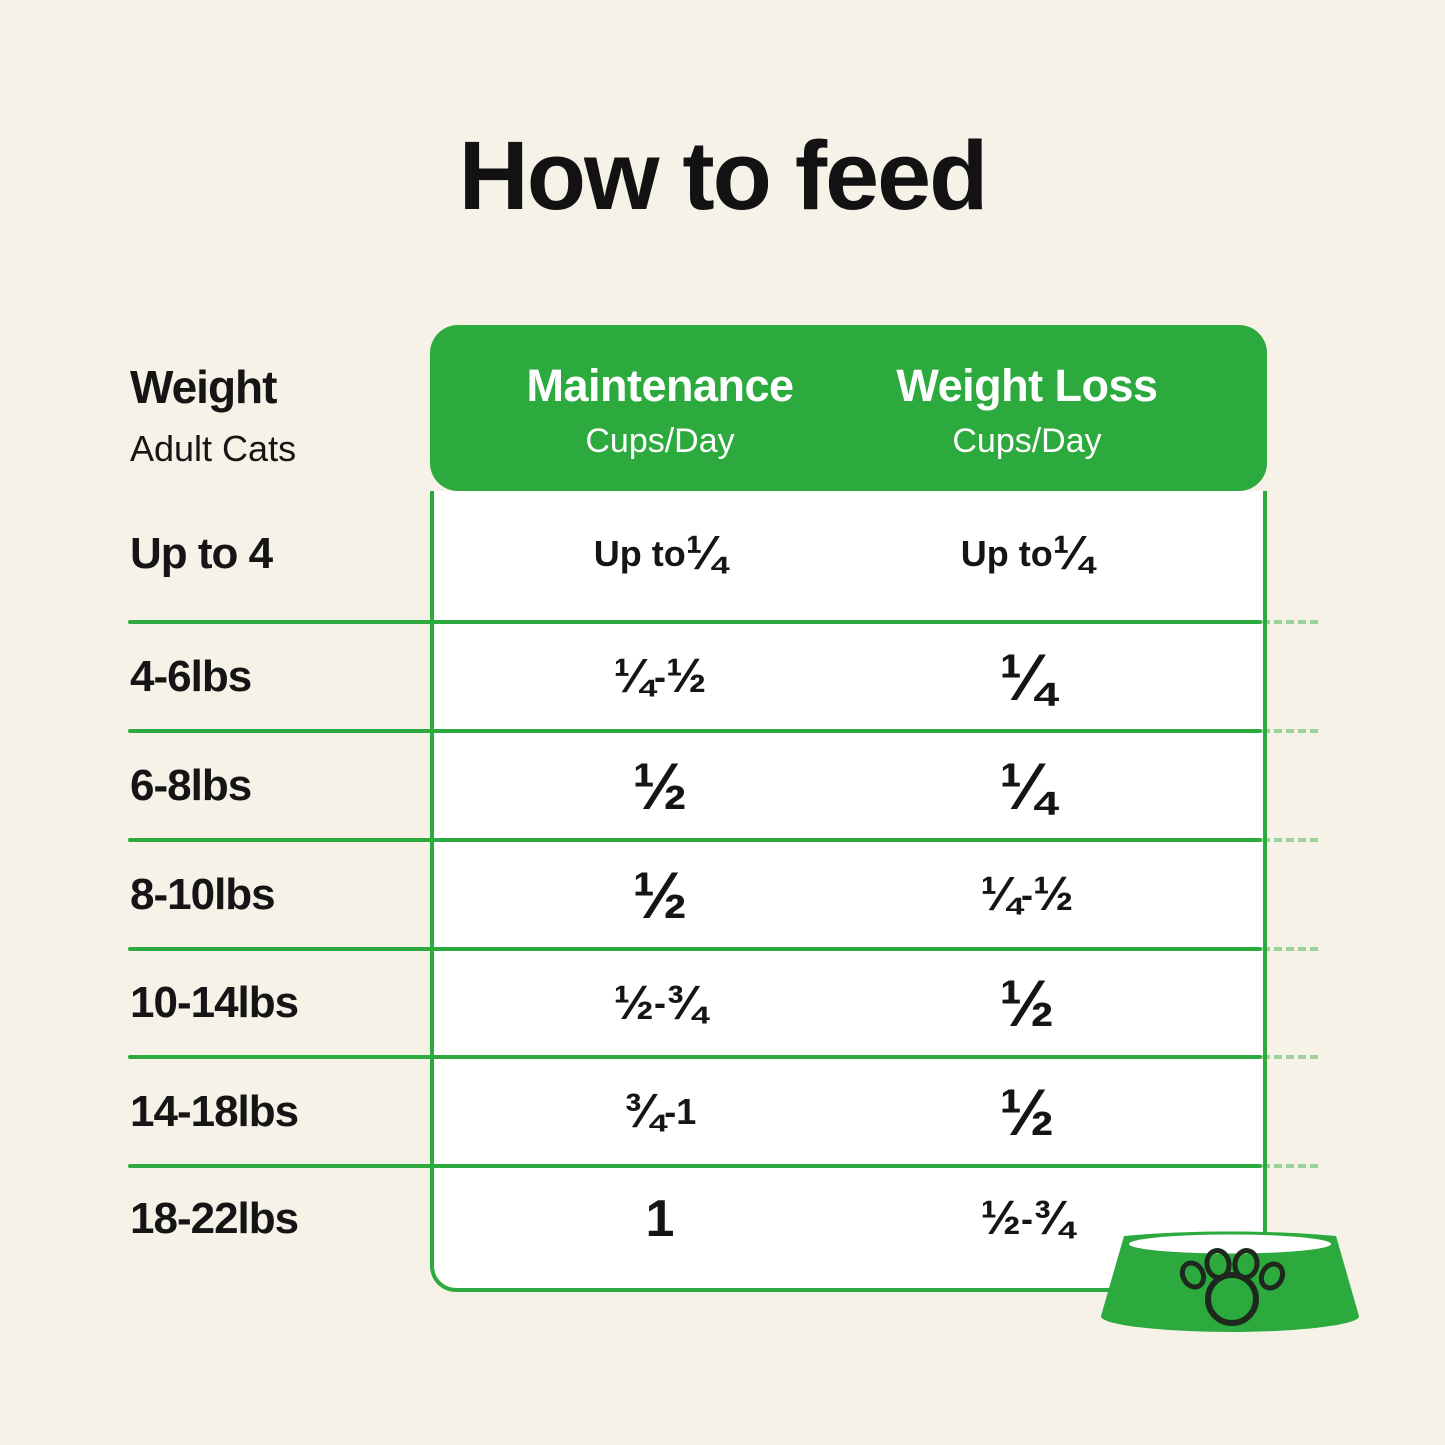  I want to click on row-weight-label: 14-18lbs, so click(214, 1111).